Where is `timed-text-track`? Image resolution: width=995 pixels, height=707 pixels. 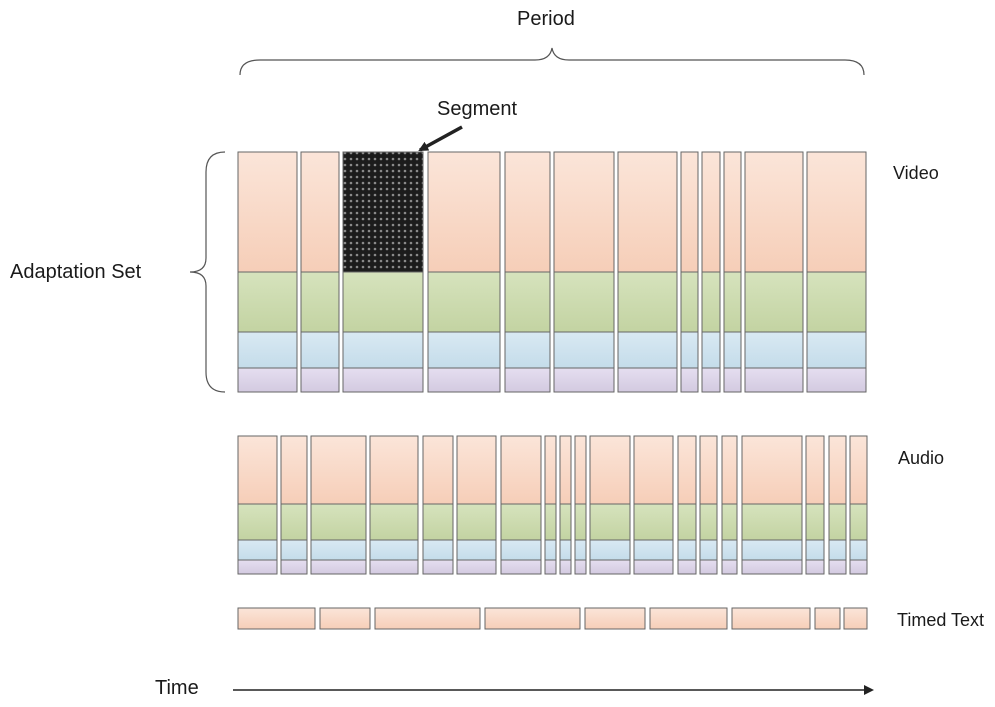 timed-text-track is located at coordinates (552, 618).